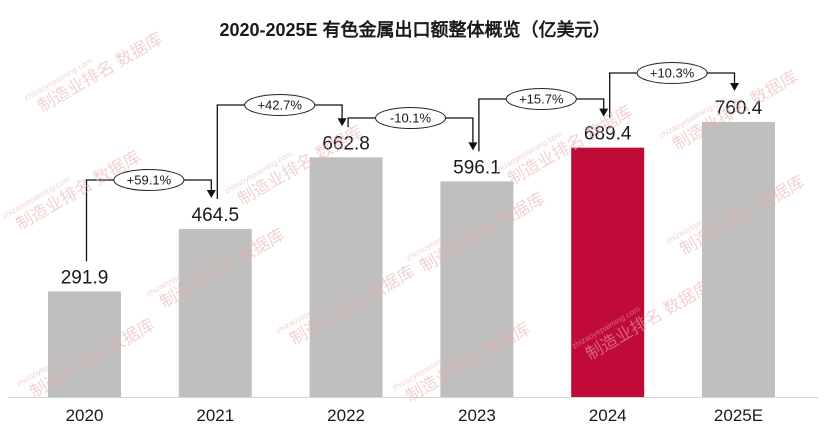 The width and height of the screenshot is (830, 434). Describe the element at coordinates (215, 415) in the screenshot. I see `x-tick-label-2021: 2021` at that location.